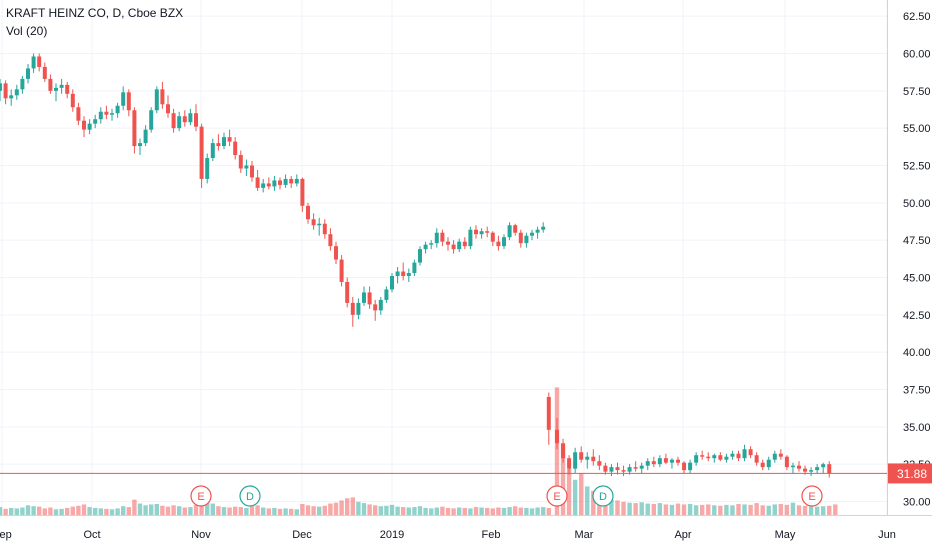  I want to click on svg-text: D, so click(250, 497).